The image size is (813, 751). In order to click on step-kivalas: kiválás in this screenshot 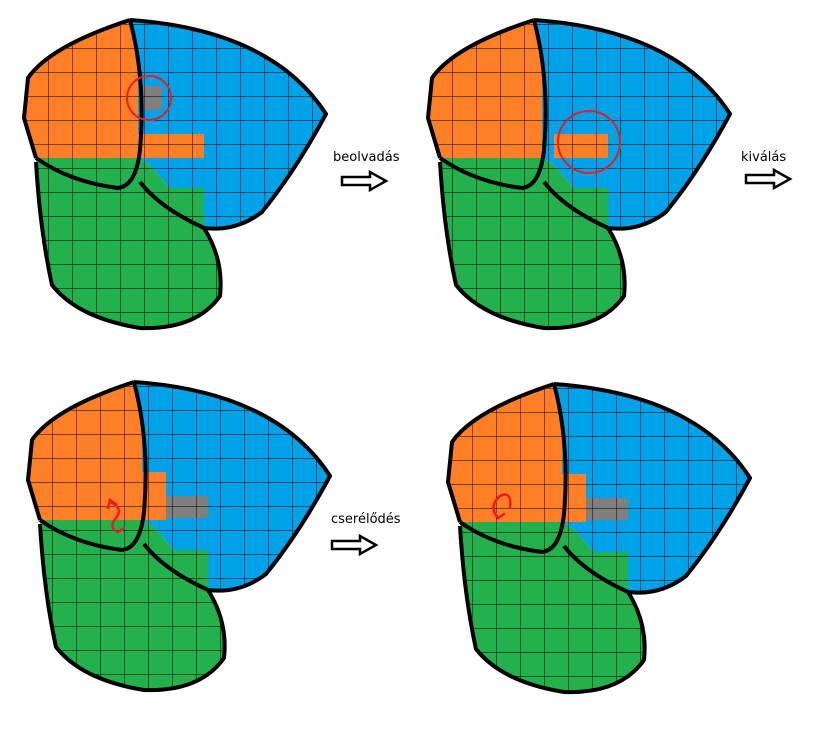, I will do `click(766, 170)`.